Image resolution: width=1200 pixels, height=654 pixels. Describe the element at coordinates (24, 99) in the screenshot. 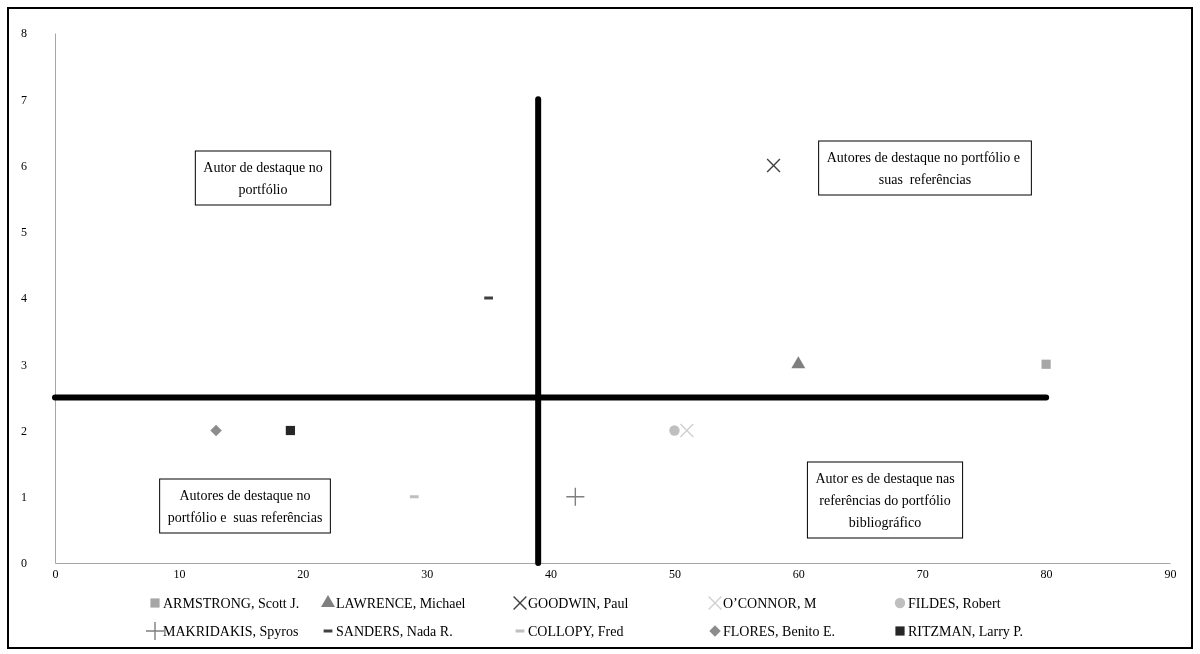

I see `y-tick-label: 7` at that location.